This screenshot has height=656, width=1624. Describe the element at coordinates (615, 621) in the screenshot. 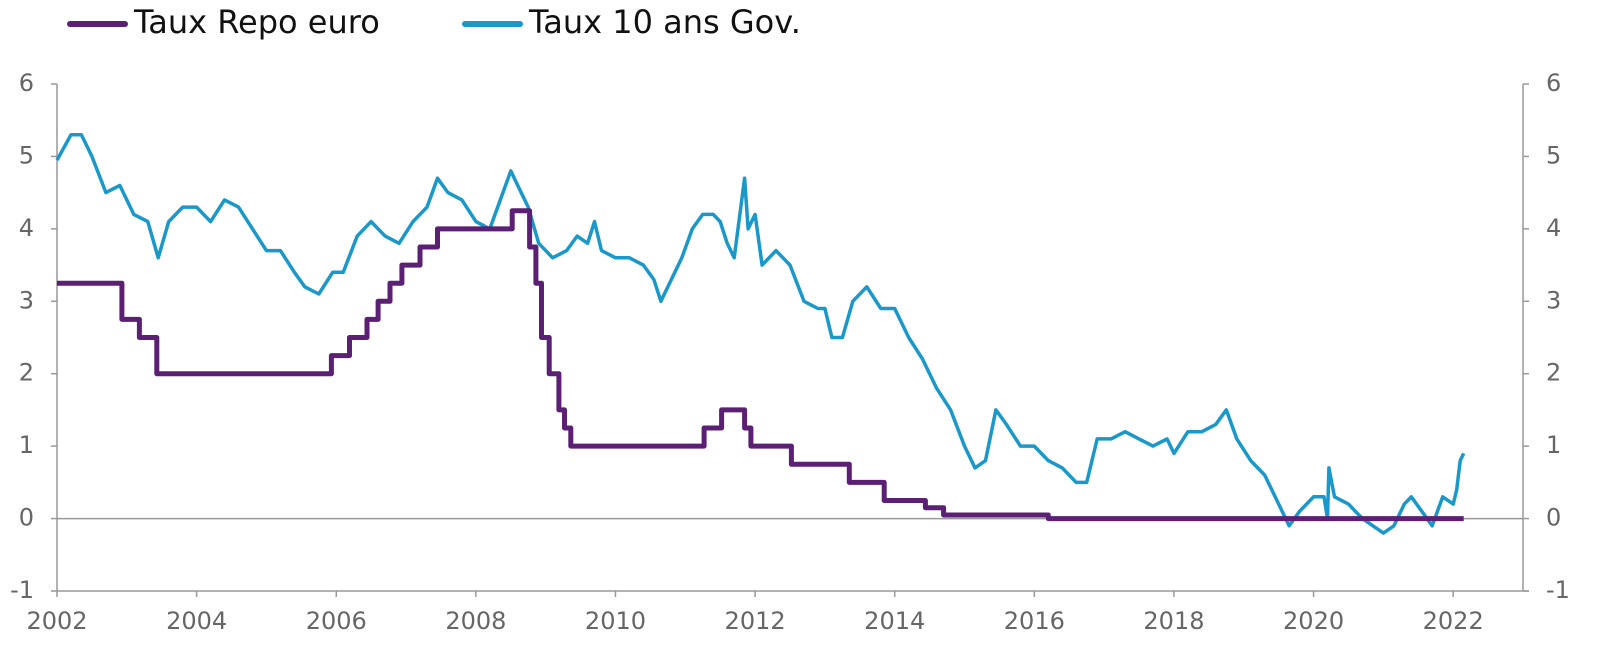

I see `x-tick-label: 2010` at that location.